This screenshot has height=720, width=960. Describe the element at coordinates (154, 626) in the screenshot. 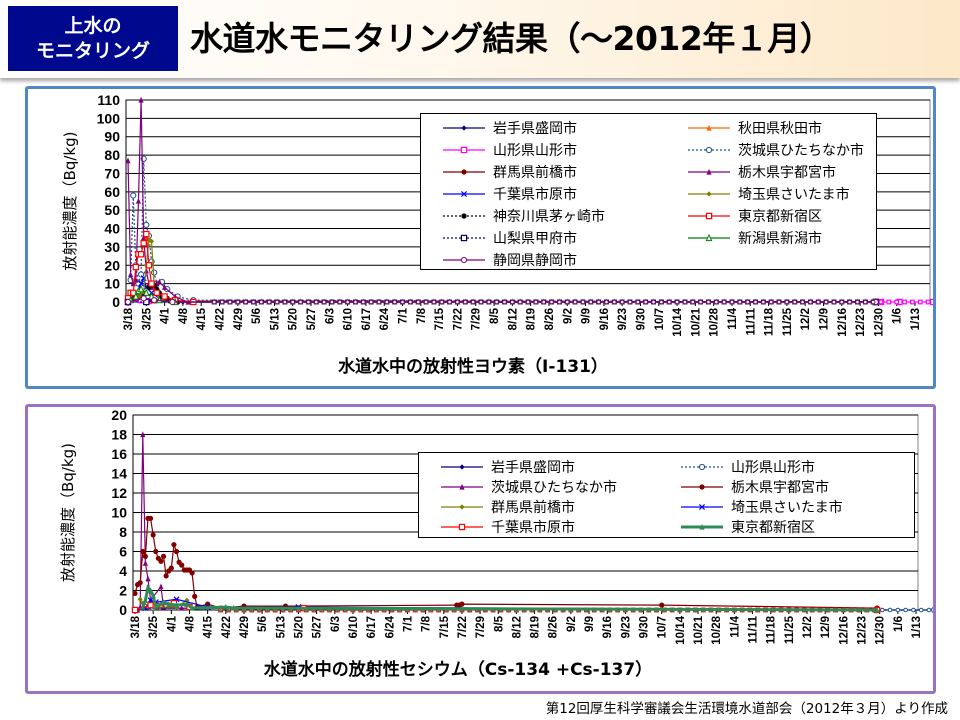

I see `x-tick-label: 3/25` at that location.